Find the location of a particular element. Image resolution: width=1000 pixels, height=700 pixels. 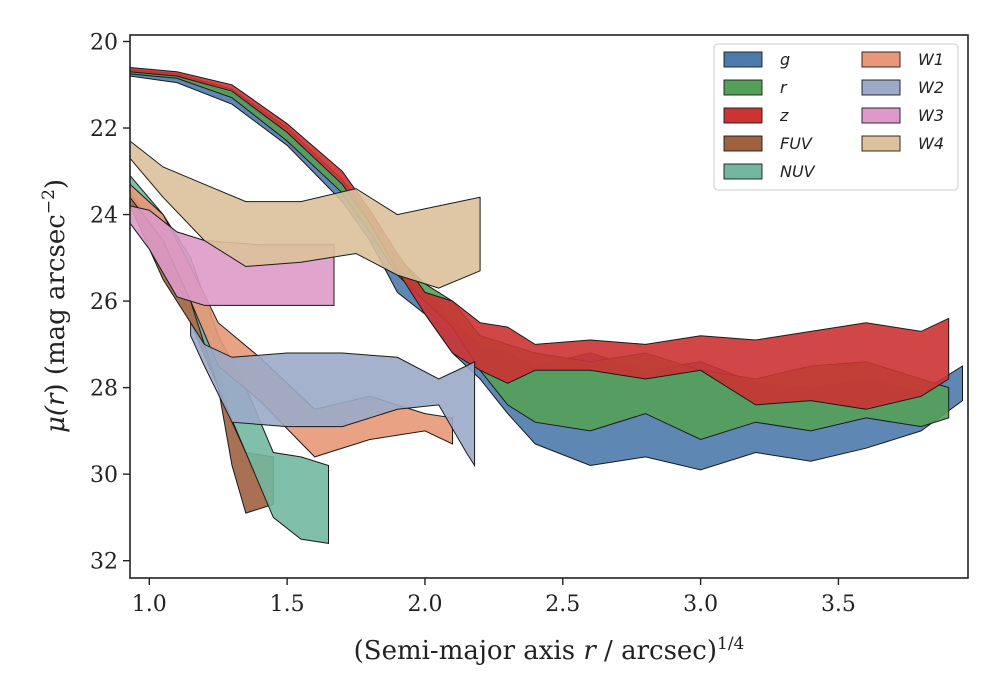

y-tick-label: 22 is located at coordinates (104, 129).